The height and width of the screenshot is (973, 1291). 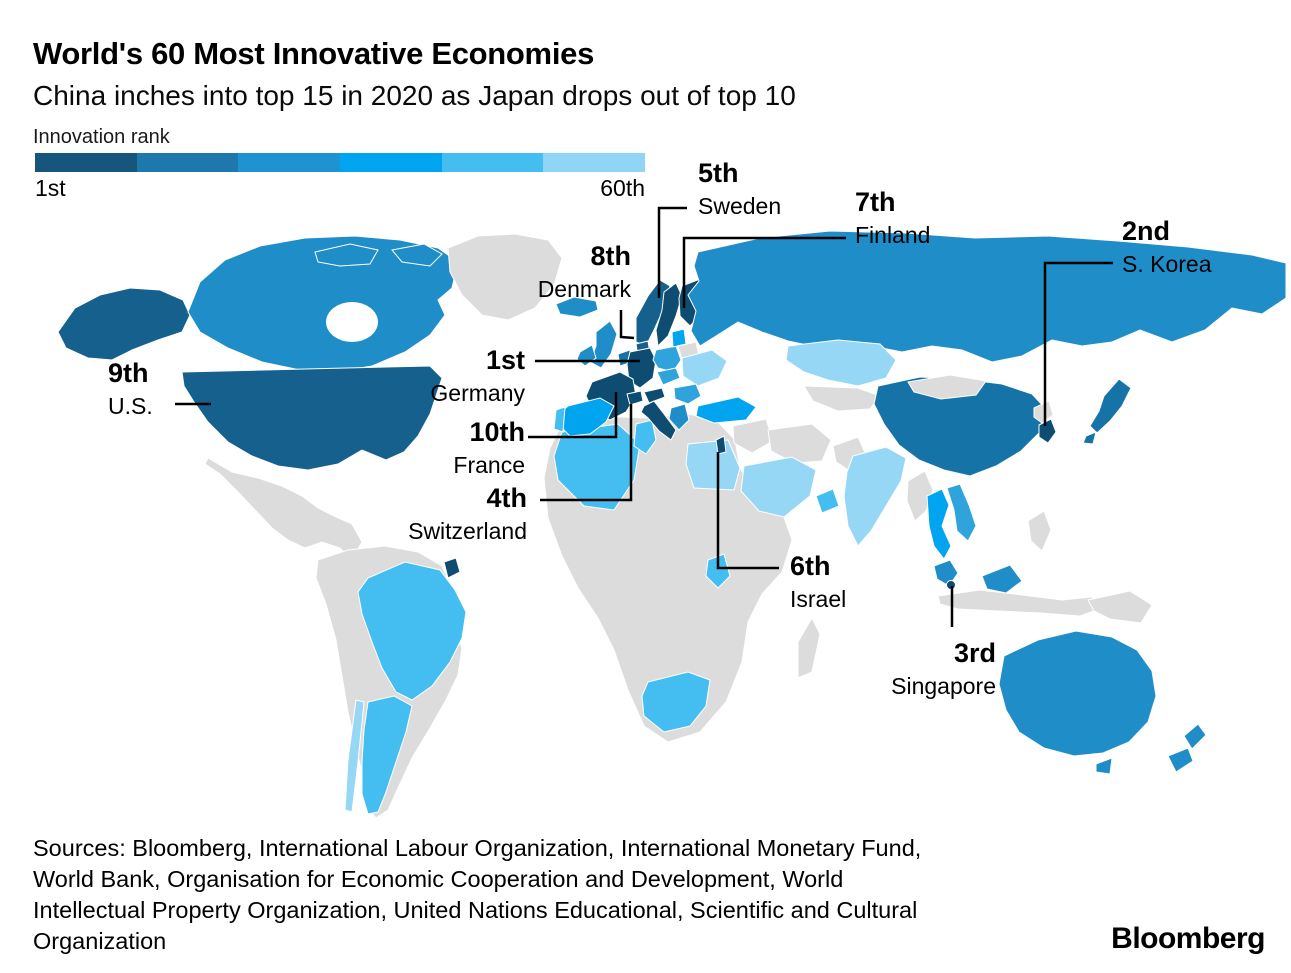 I want to click on annotation-rank: 4th, so click(x=507, y=498).